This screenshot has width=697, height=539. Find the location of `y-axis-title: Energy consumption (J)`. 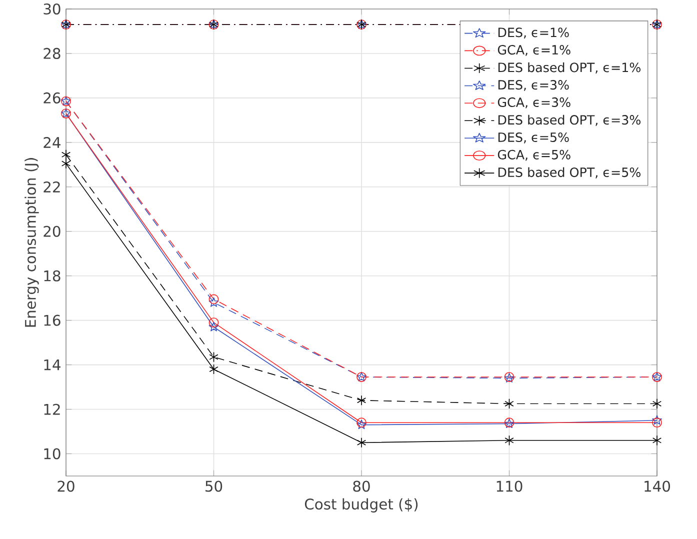

y-axis-title: Energy consumption (J) is located at coordinates (31, 242).